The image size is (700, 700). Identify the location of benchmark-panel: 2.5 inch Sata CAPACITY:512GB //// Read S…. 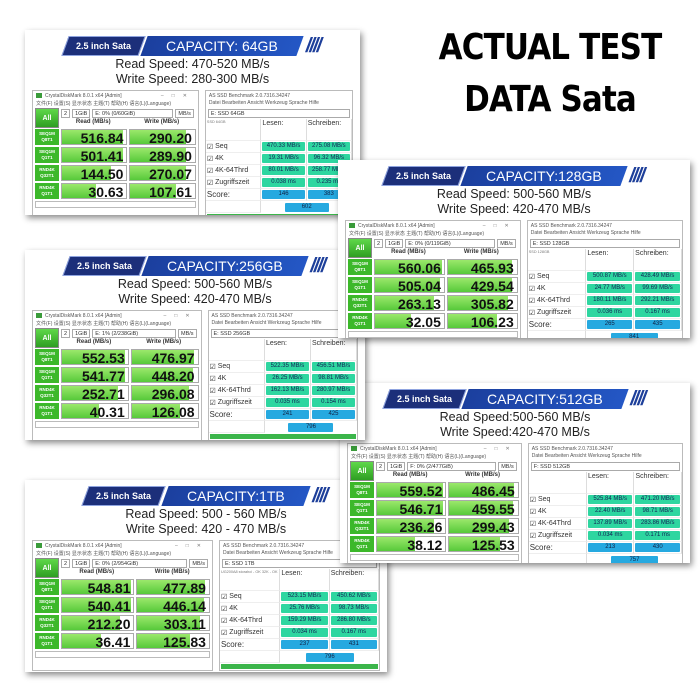
(515, 473).